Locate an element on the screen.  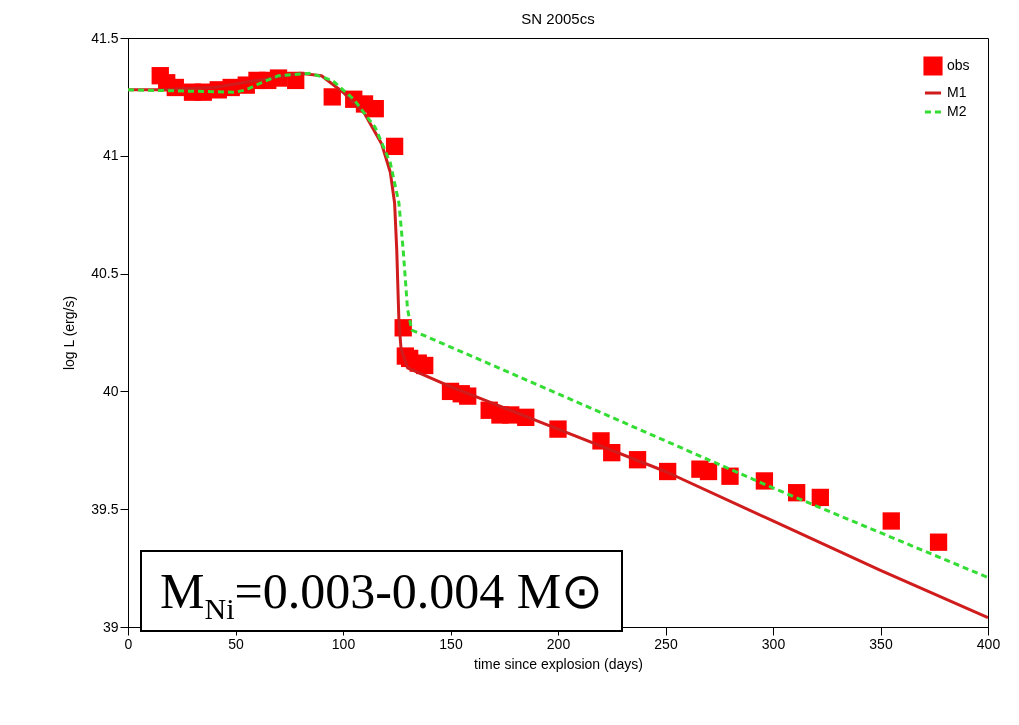
x-tick-label: 0 is located at coordinates (128, 643).